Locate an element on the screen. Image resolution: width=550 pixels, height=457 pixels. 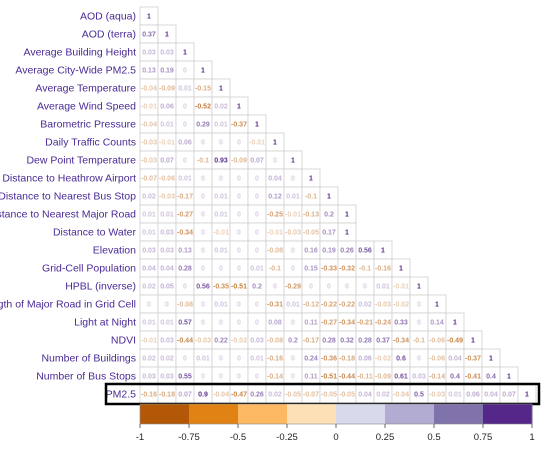
colorbar-ticks: -1 -0.75 -0.5 -0.25 0 0.25 0.5 0.75 1 is located at coordinates (335, 433).